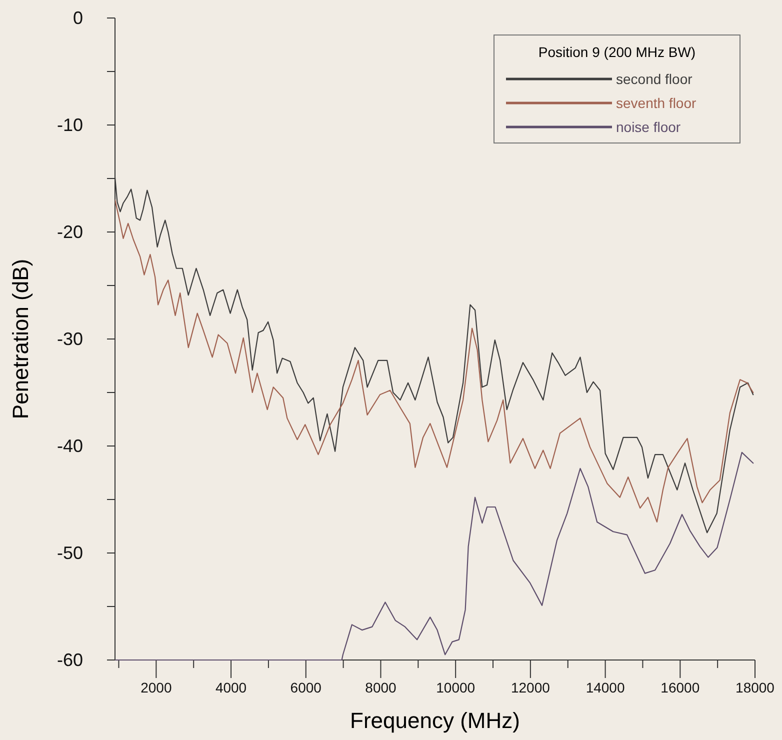 This screenshot has width=782, height=740. Describe the element at coordinates (381, 688) in the screenshot. I see `x-tick-label: 8000` at that location.